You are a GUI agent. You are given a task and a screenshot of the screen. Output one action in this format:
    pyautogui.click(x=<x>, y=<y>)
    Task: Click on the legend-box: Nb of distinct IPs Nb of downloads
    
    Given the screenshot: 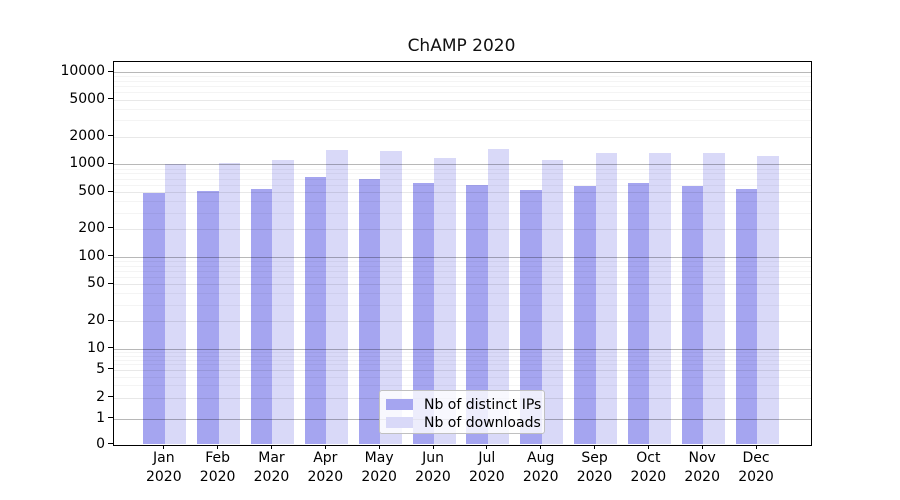 What is the action you would take?
    pyautogui.click(x=462, y=411)
    